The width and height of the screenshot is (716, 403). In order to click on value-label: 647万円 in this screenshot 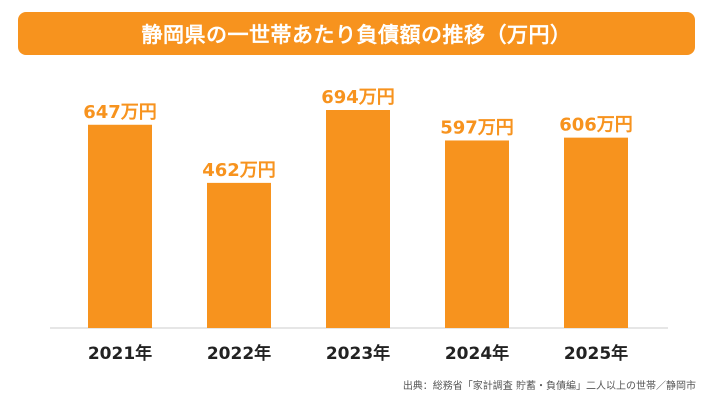, I will do `click(120, 112)`.